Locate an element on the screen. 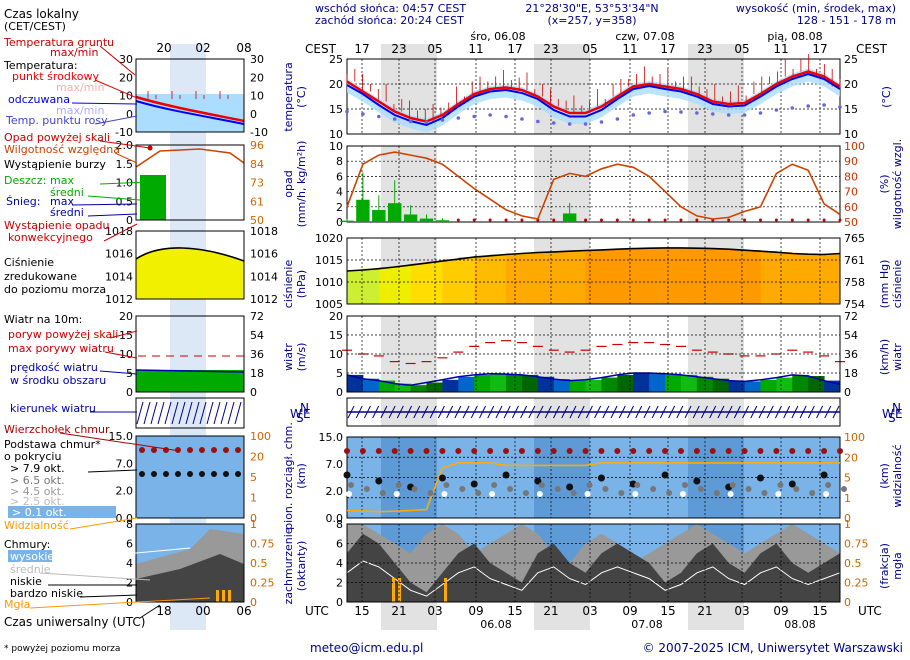 The width and height of the screenshot is (910, 660). legend-cloud-top-dot is located at coordinates (154, 450).